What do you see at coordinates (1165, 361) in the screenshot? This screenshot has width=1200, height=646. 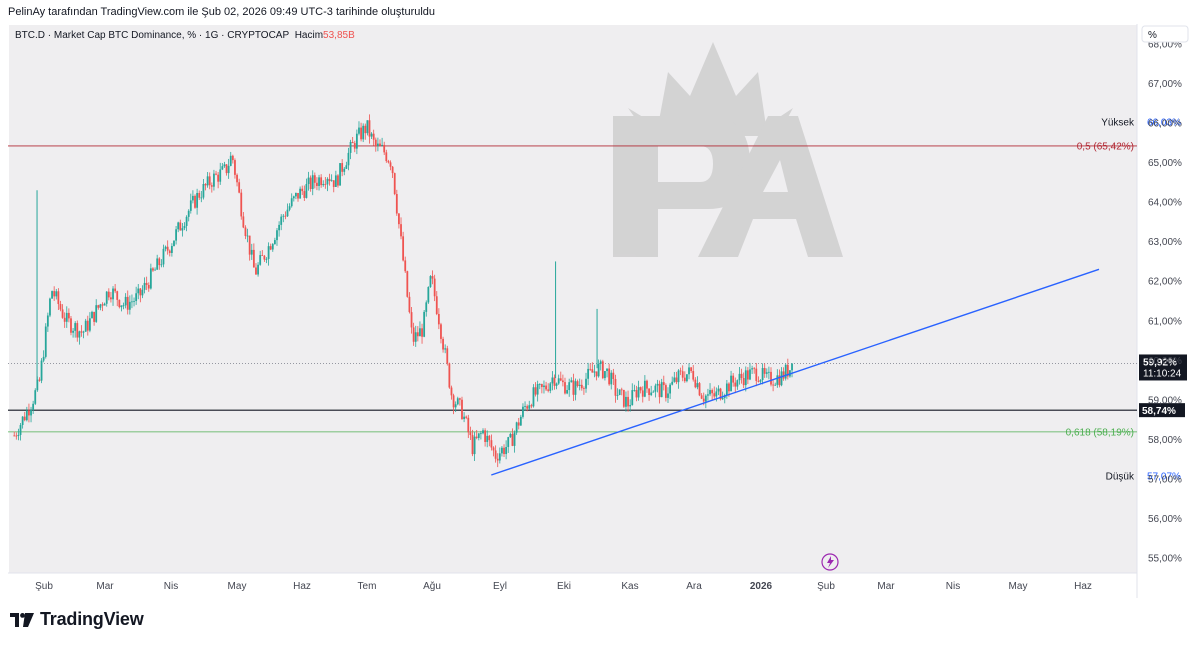 I see `y-tick-label: 60,00%` at bounding box center [1165, 361].